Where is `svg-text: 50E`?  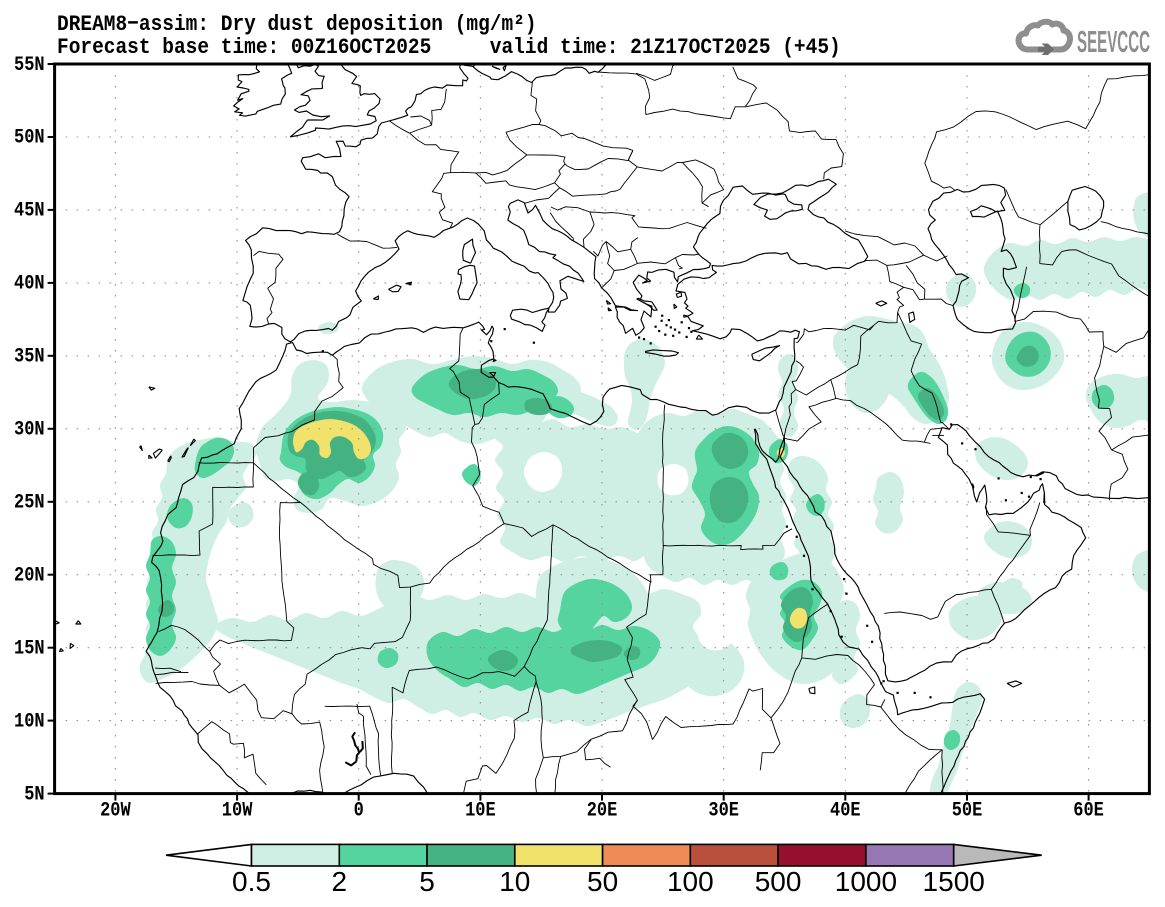 svg-text: 50E is located at coordinates (967, 810).